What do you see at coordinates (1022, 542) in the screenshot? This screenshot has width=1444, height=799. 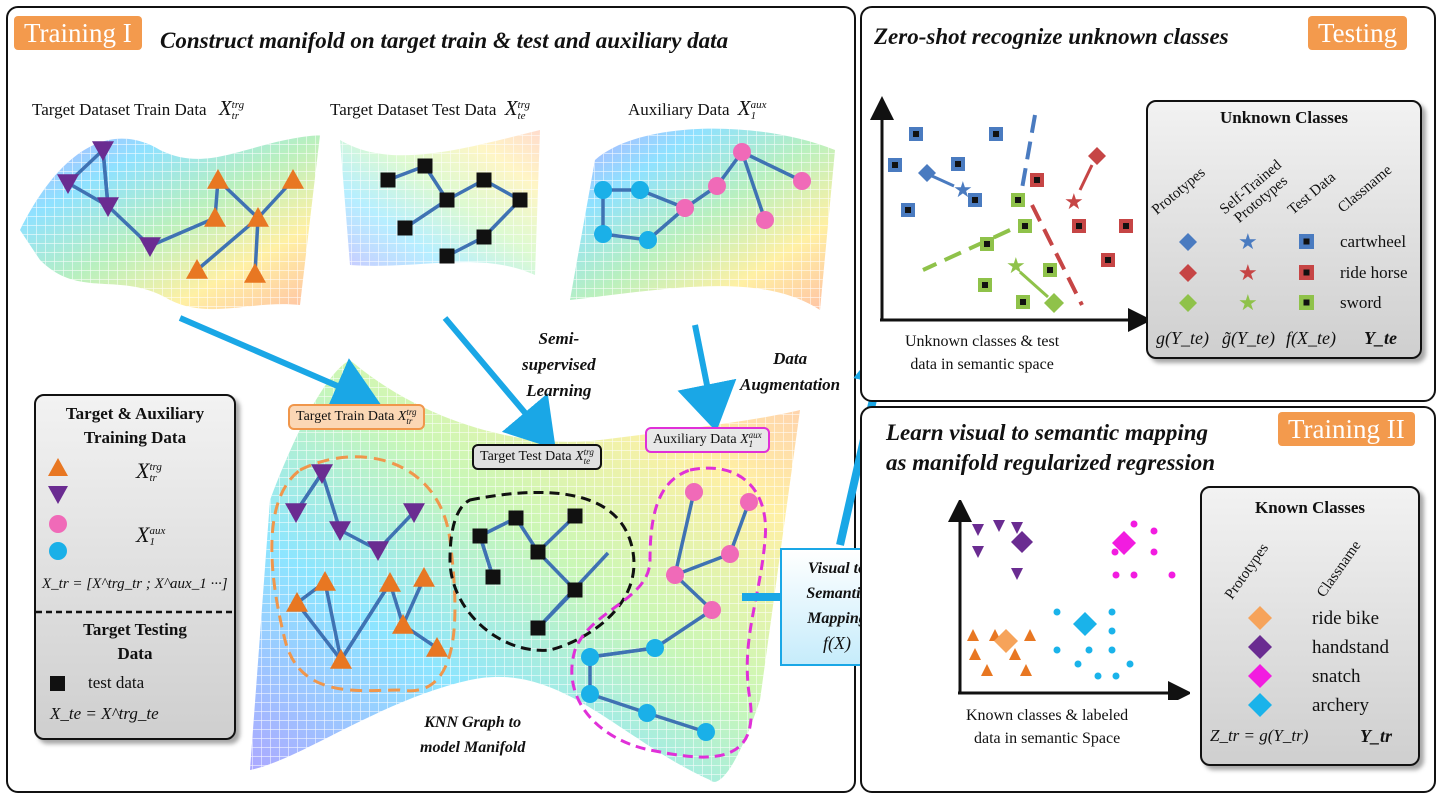 I see `handstand-prototype` at bounding box center [1022, 542].